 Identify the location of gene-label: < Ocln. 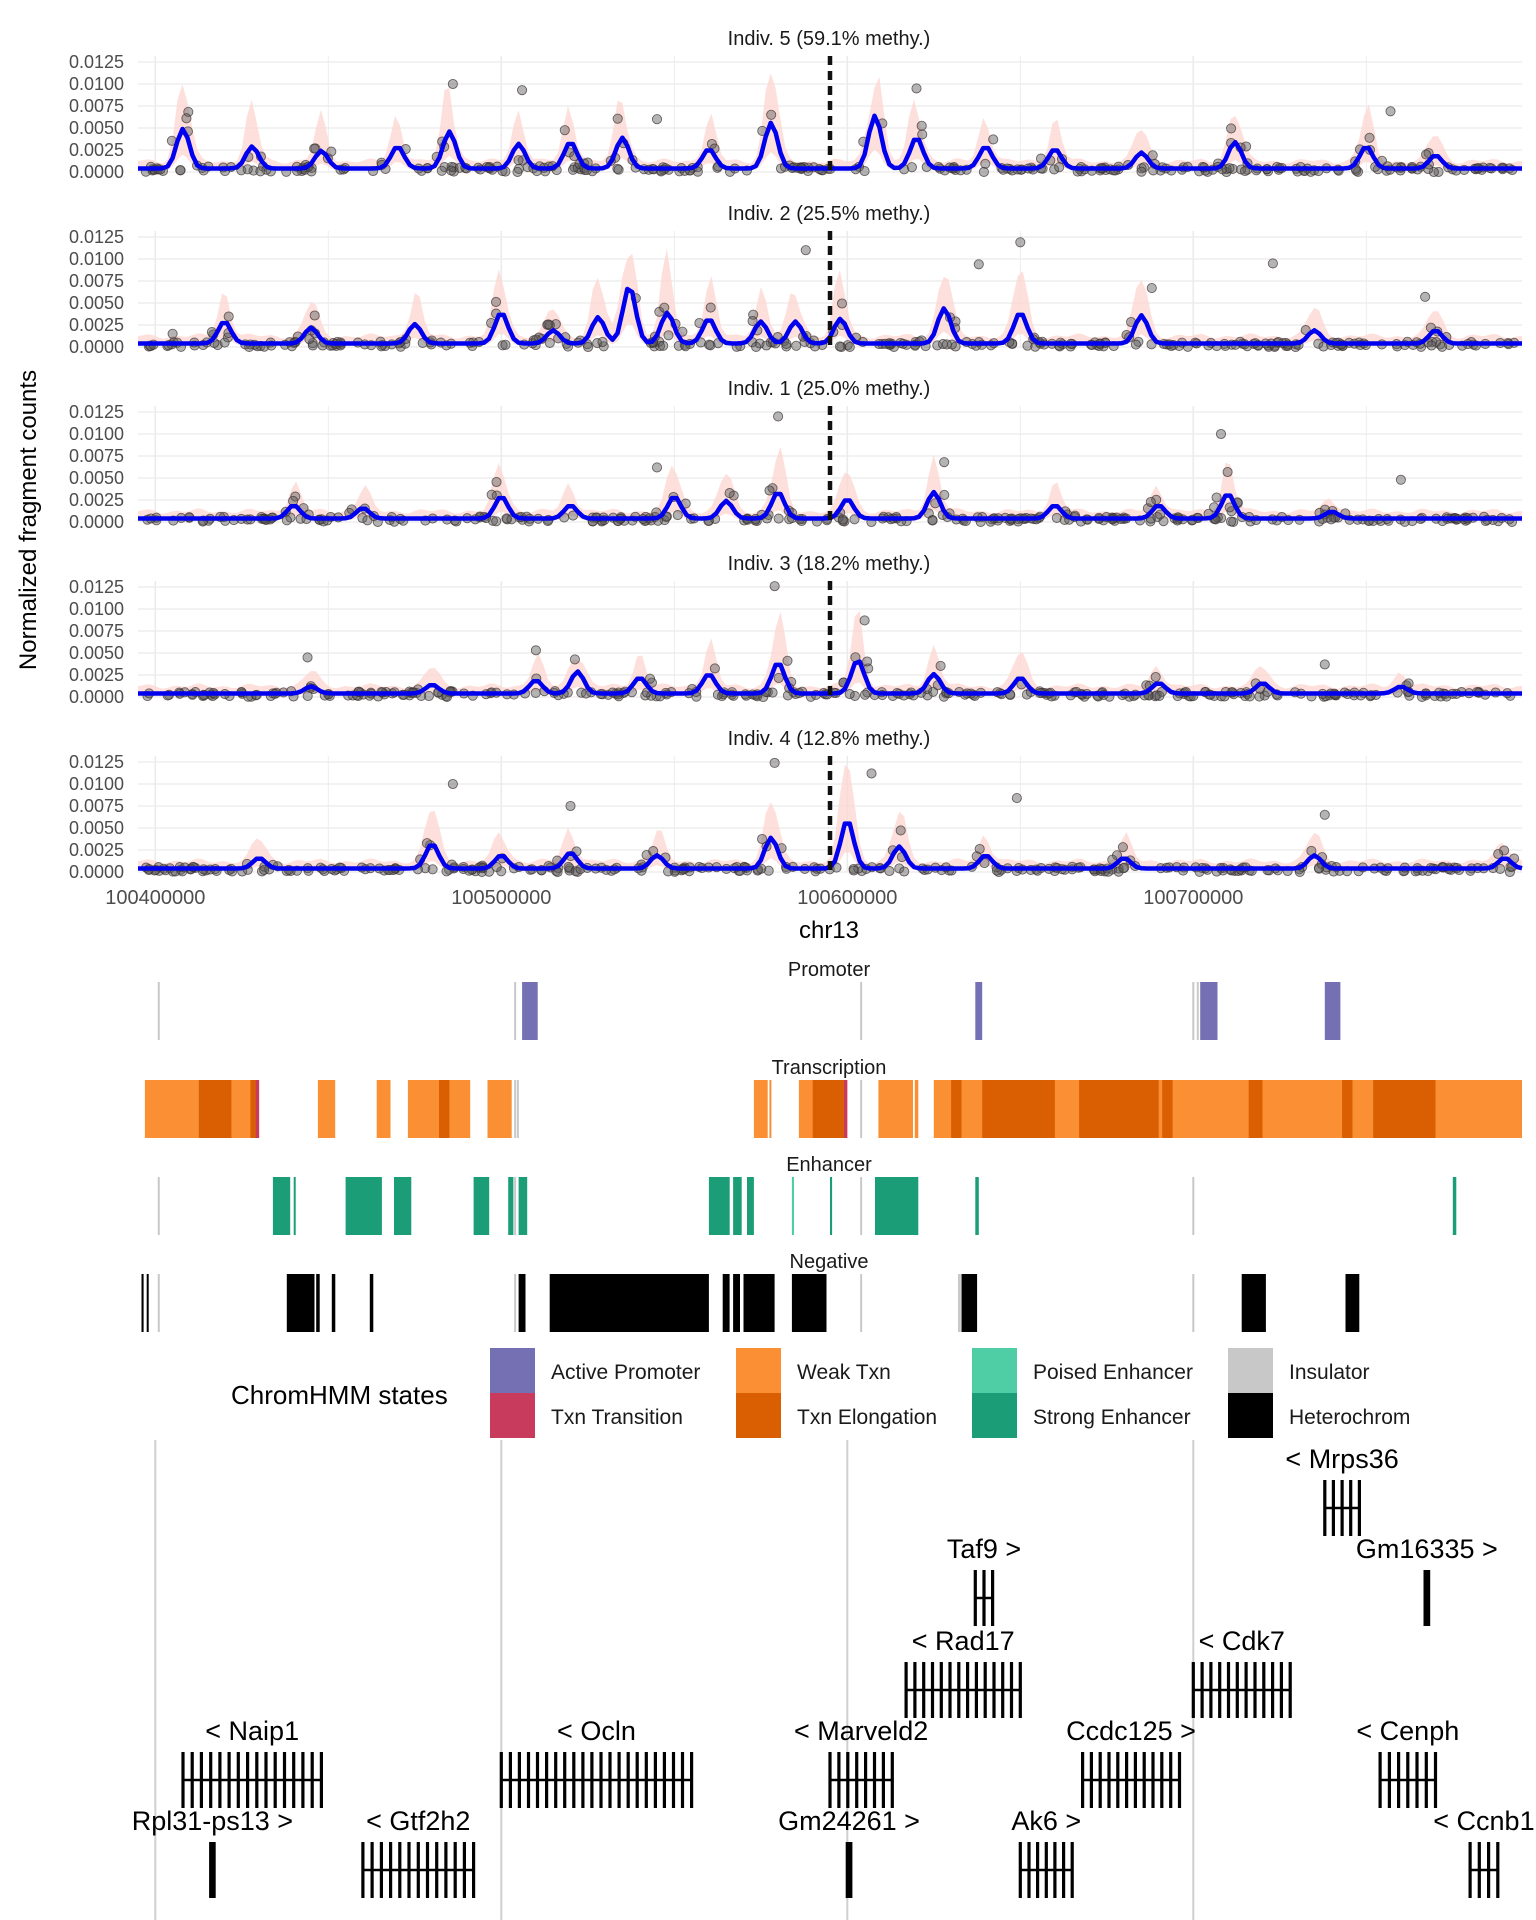
(596, 1731).